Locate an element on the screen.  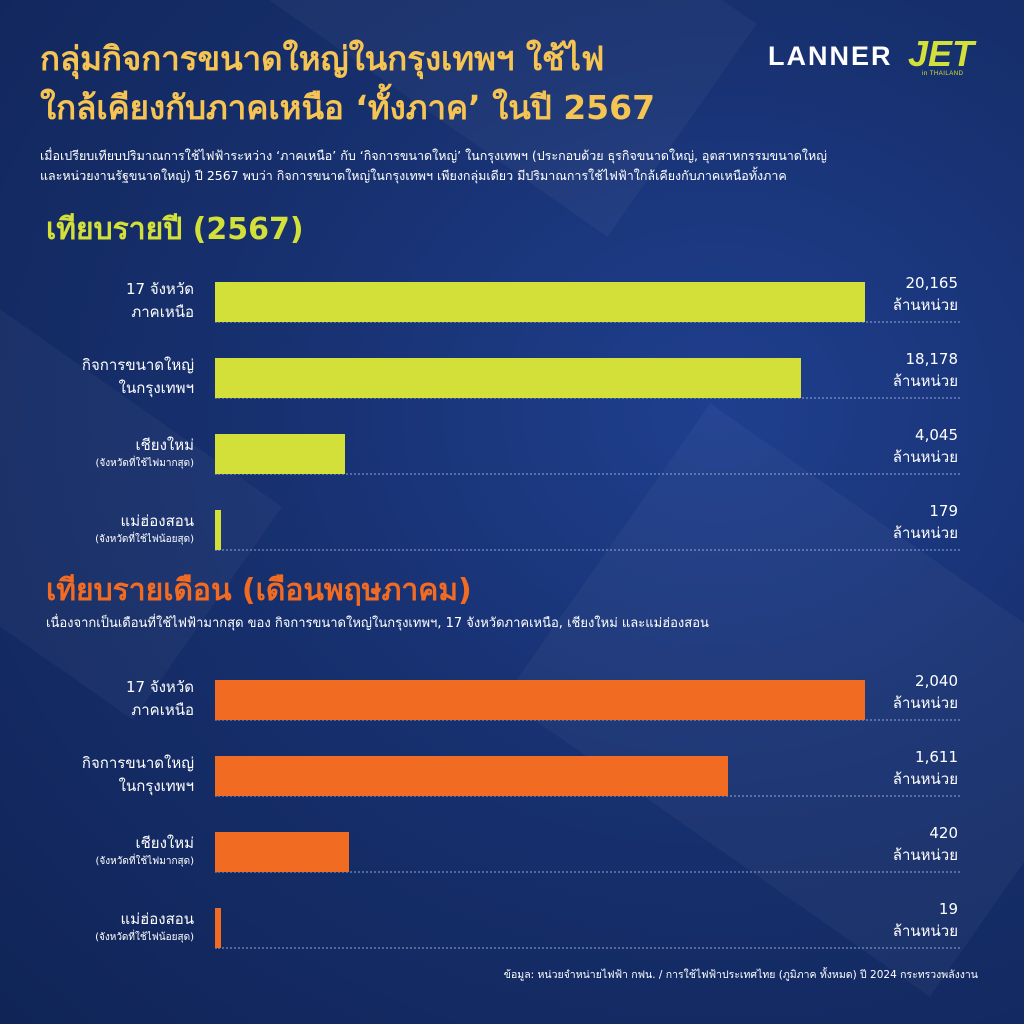
value-label: 19 ล้านหน่วย is located at coordinates (925, 920).